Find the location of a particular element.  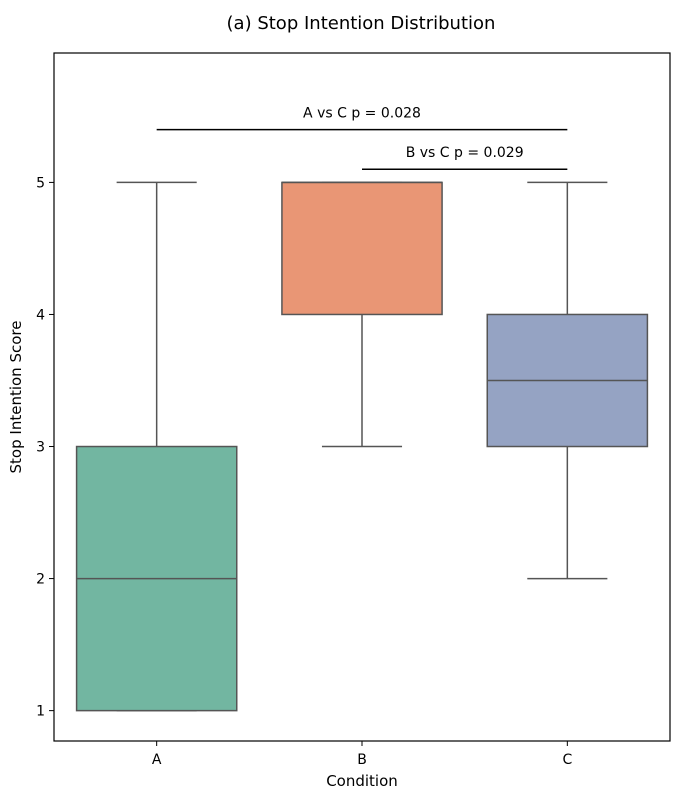

x-tick-label: A is located at coordinates (157, 760).